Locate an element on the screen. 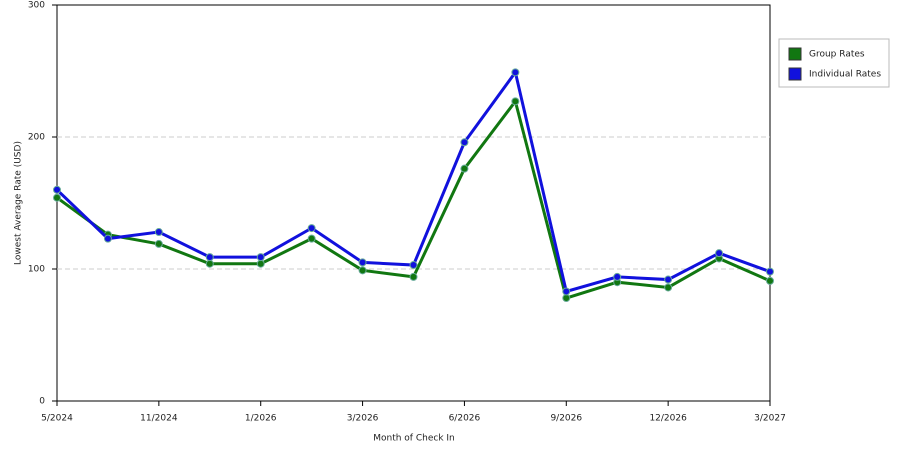 This screenshot has height=454, width=900. x-tick-label: 11/2024 is located at coordinates (159, 419).